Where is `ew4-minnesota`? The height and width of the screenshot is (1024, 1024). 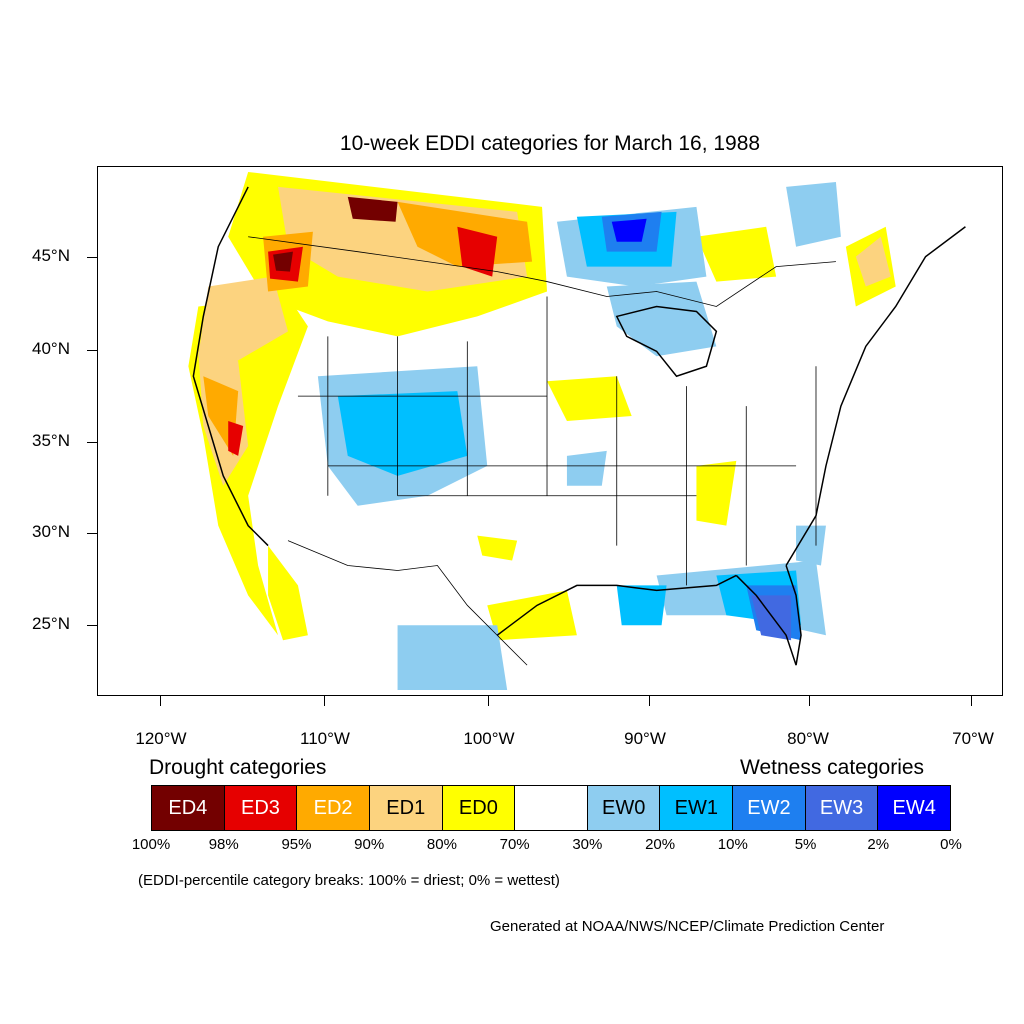 ew4-minnesota is located at coordinates (629, 230).